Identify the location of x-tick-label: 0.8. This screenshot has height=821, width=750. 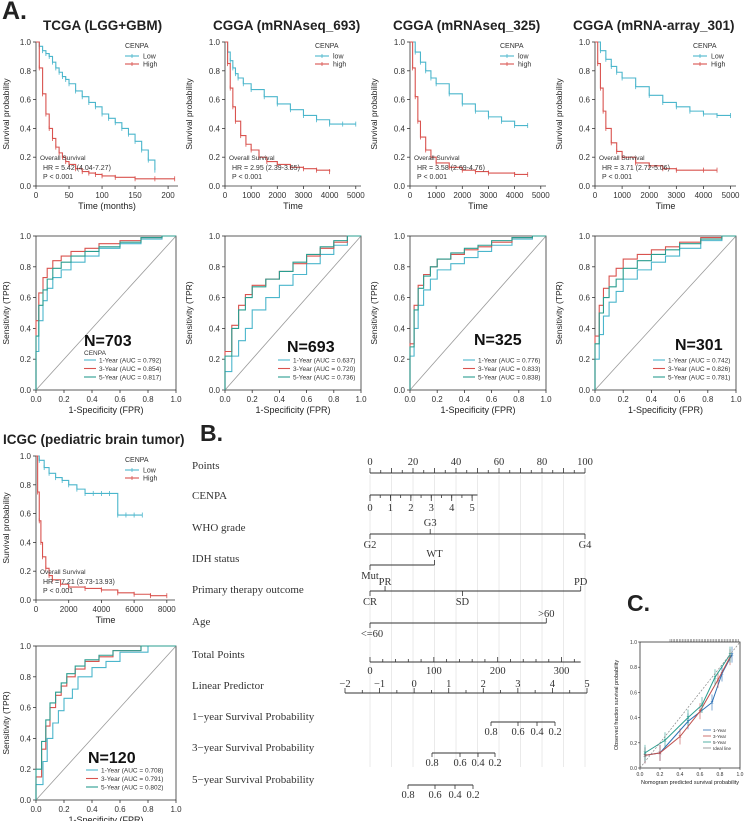
(148, 809).